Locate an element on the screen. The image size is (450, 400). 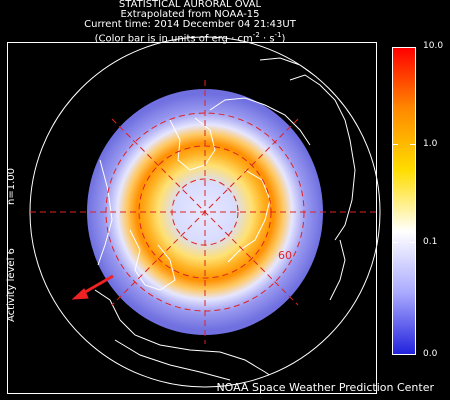
header-title: STATISTICAL AURORAL OVAL is located at coordinates (190, 5).